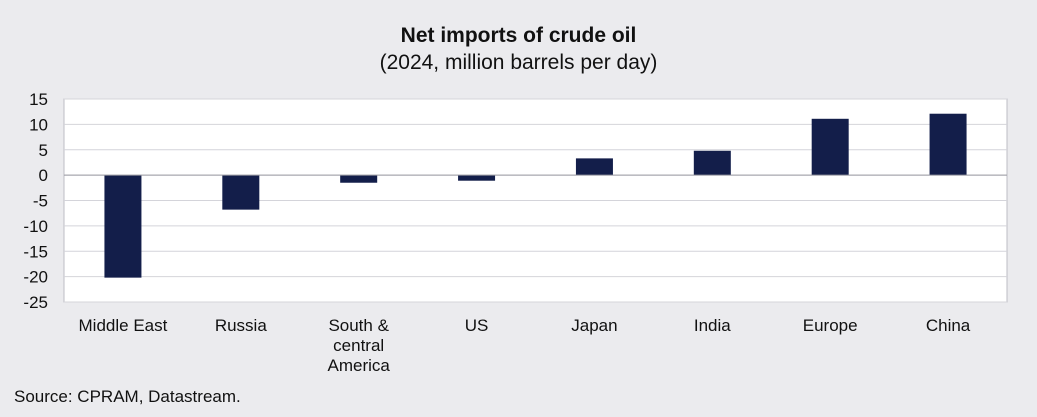 Image resolution: width=1037 pixels, height=417 pixels. Describe the element at coordinates (35, 277) in the screenshot. I see `y-tick-label: -20` at that location.